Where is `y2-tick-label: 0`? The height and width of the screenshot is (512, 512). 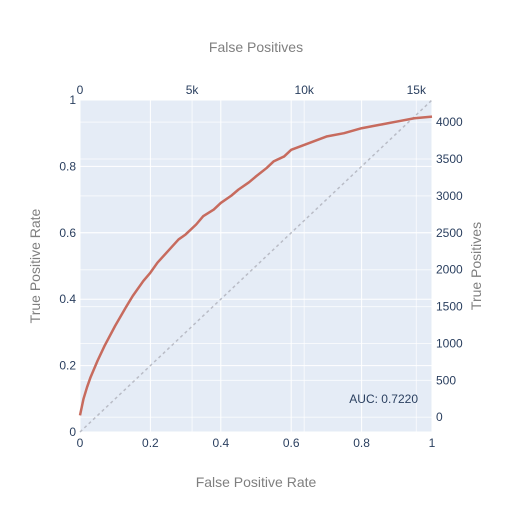
y2-tick-label: 0 is located at coordinates (439, 417).